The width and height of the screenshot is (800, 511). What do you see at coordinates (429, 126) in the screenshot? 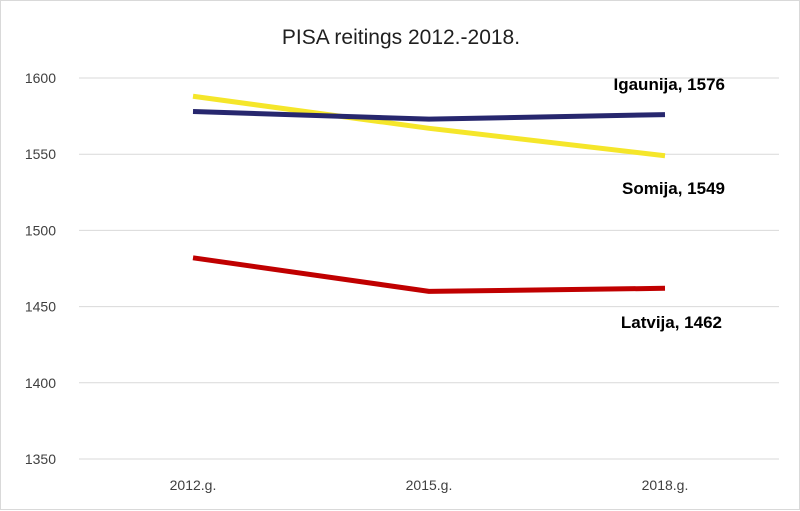
I see `series-line-somija` at bounding box center [429, 126].